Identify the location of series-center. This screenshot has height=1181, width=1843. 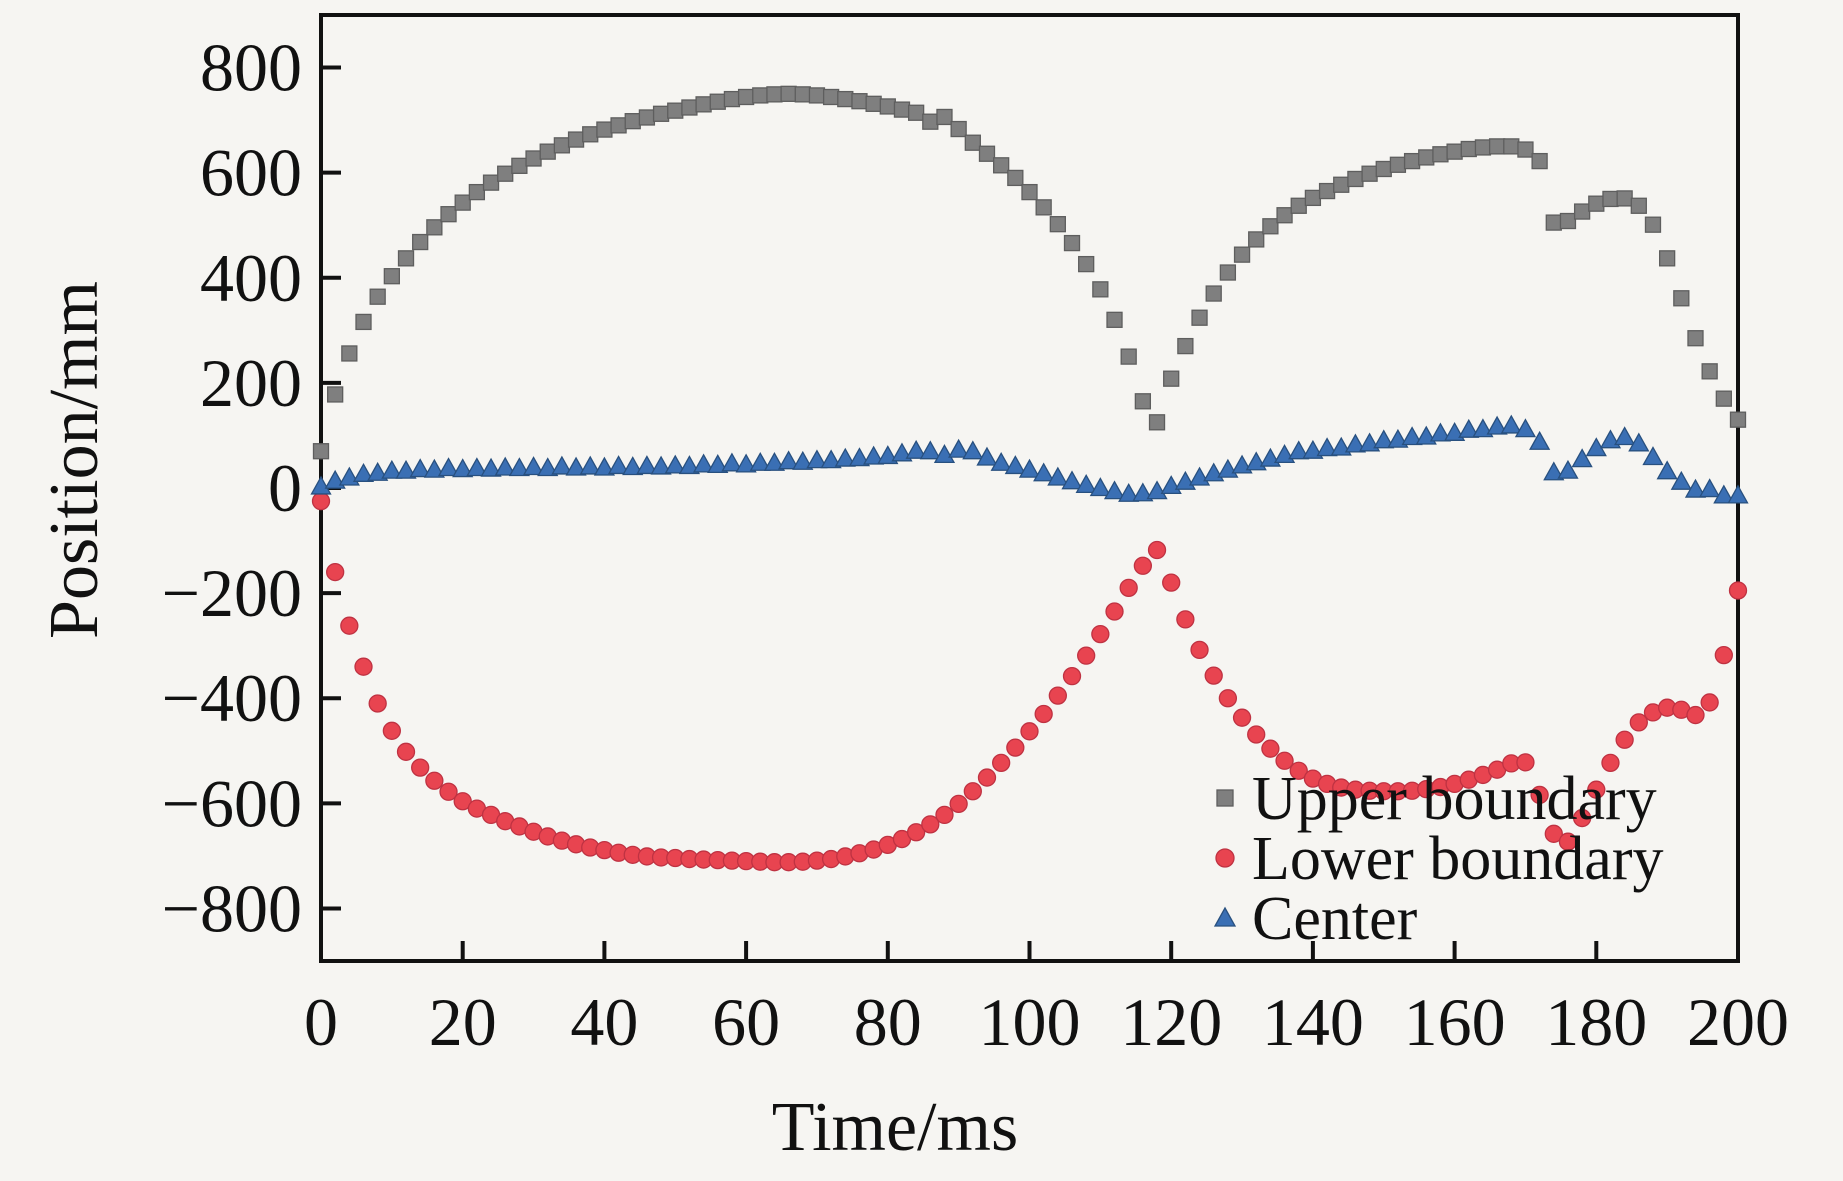
(1029, 459).